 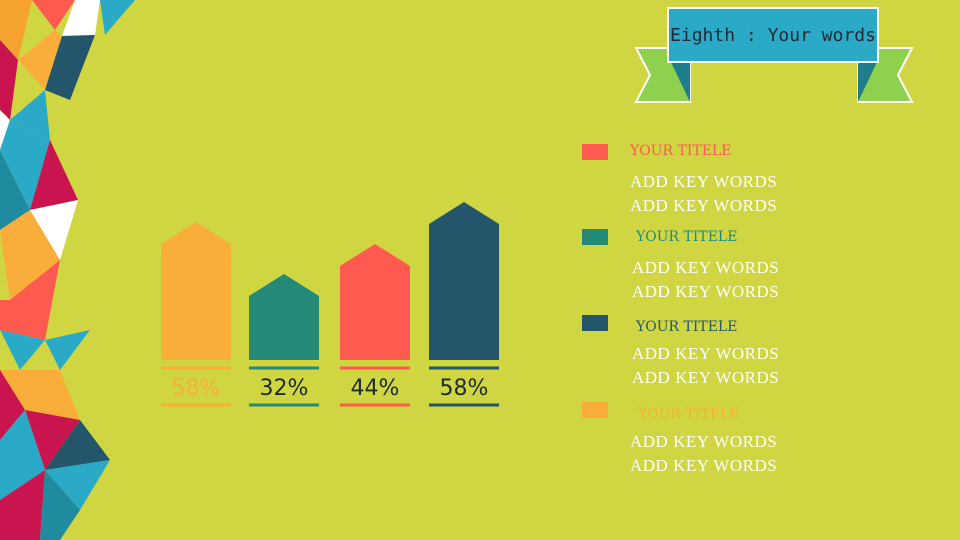 I want to click on title-ribbon, so click(x=774, y=55).